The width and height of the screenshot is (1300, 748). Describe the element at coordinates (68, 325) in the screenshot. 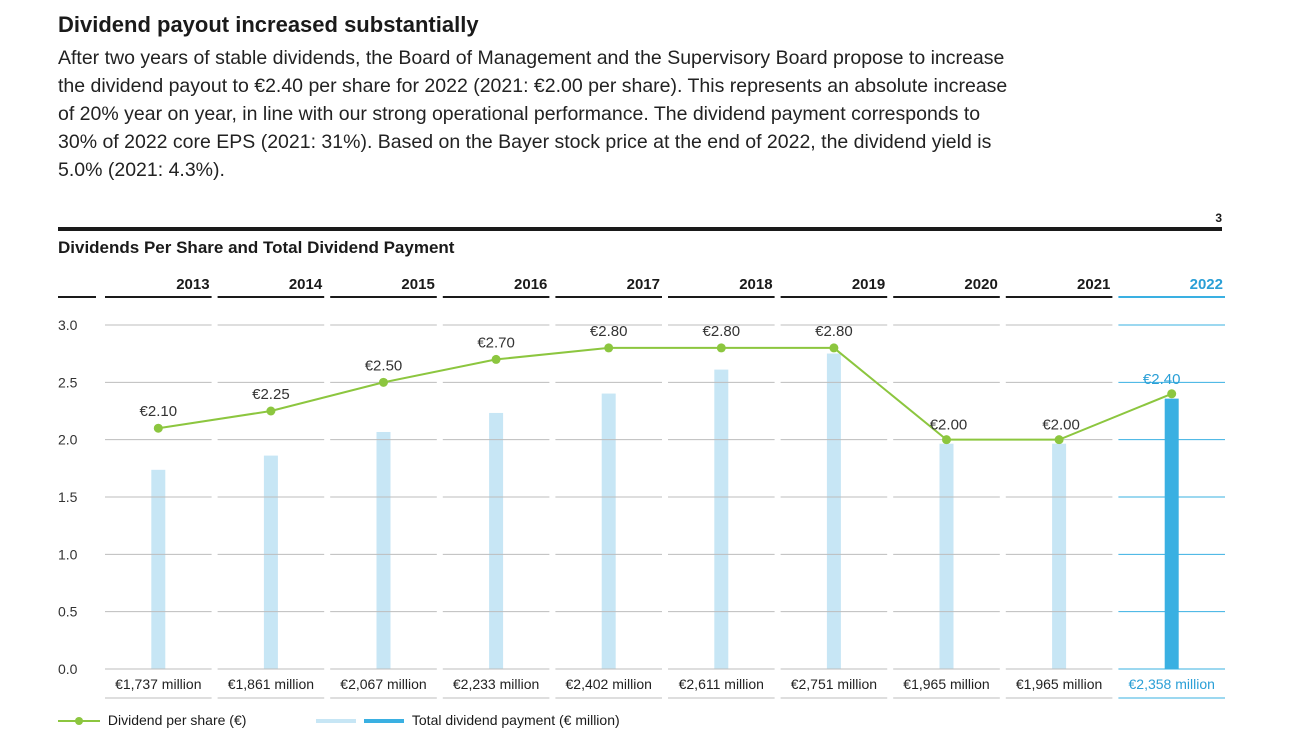

I see `y-tick-label: 3.0` at that location.